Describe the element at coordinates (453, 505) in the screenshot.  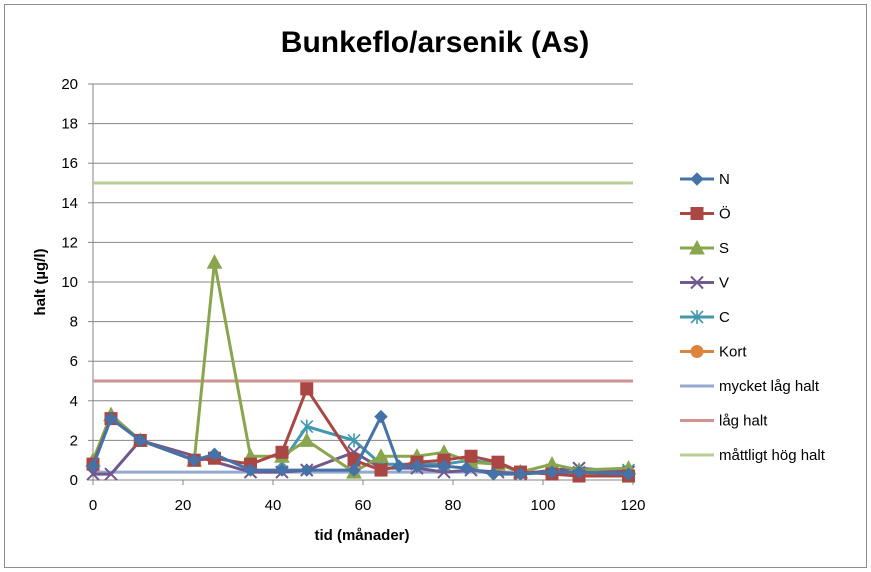
I see `x-tick-label: 80` at that location.